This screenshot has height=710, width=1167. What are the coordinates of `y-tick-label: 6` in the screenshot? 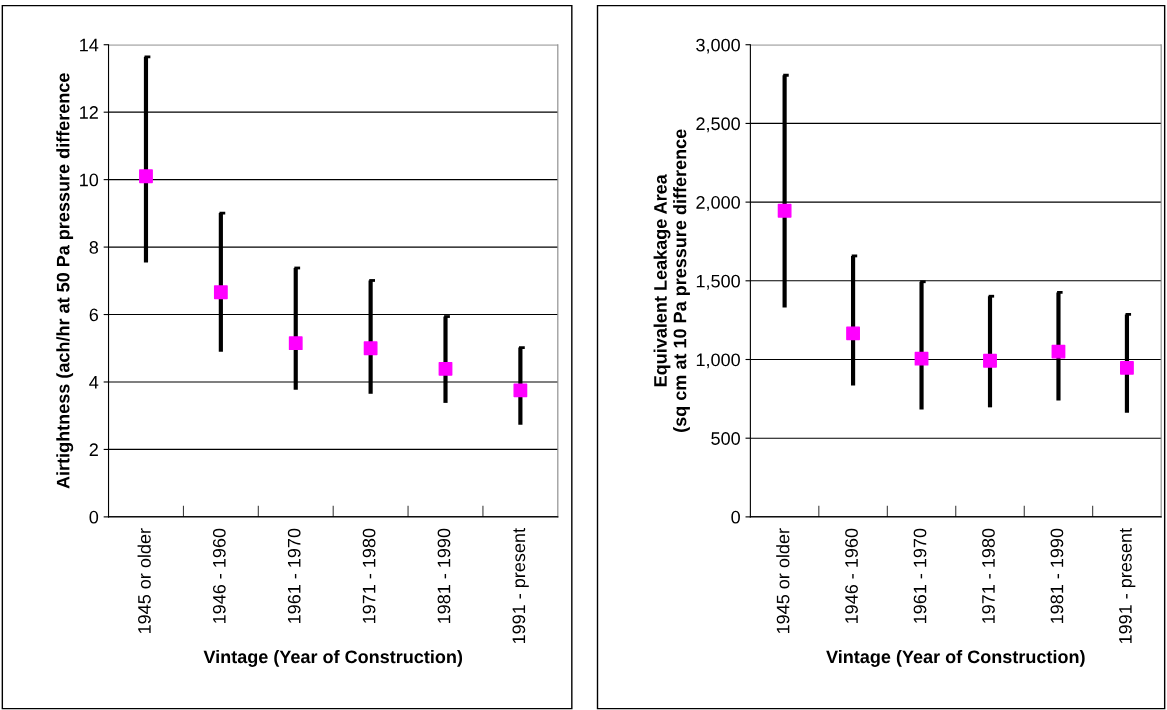 It's located at (94, 315).